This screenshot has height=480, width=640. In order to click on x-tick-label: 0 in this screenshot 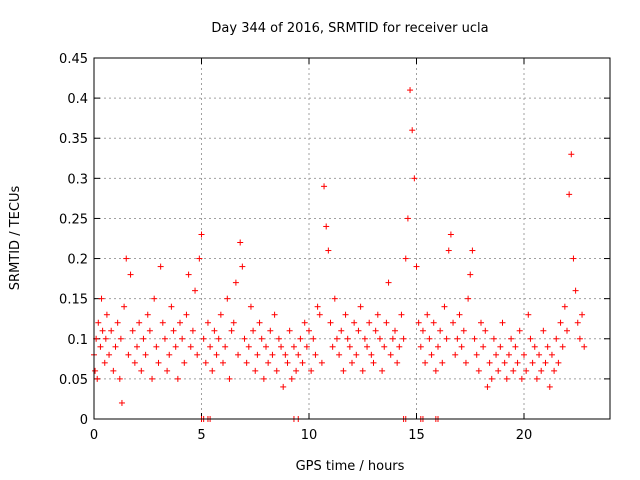, I will do `click(94, 435)`.